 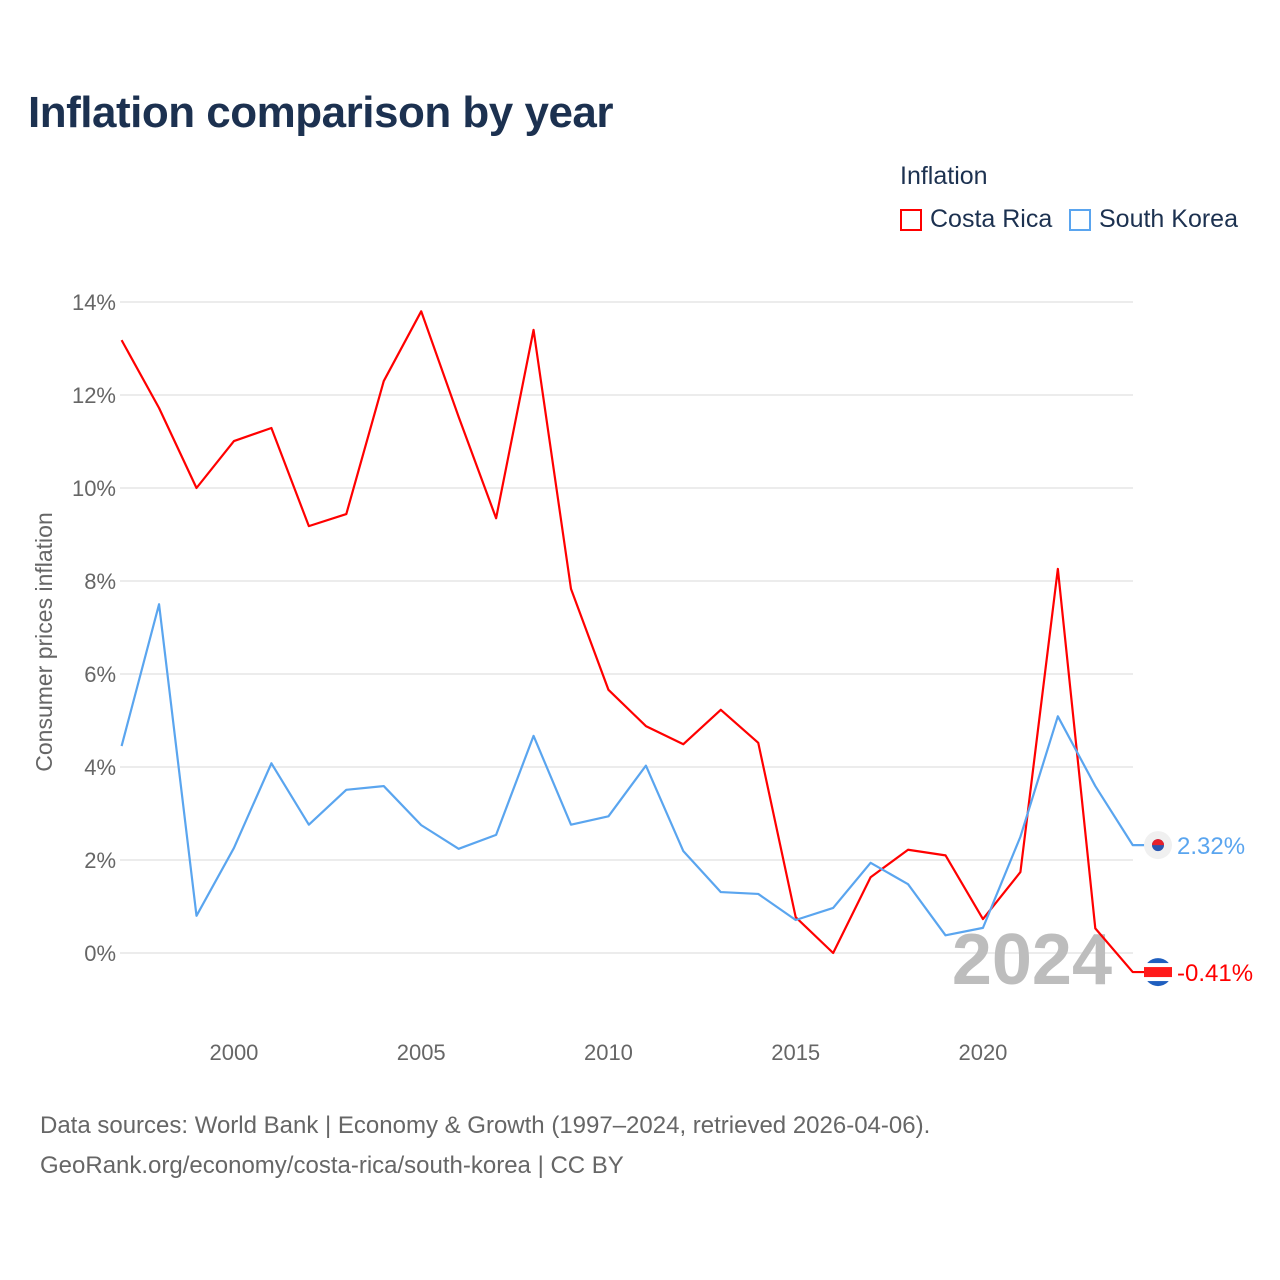 I want to click on x-tick-label: 2005, so click(x=421, y=1052).